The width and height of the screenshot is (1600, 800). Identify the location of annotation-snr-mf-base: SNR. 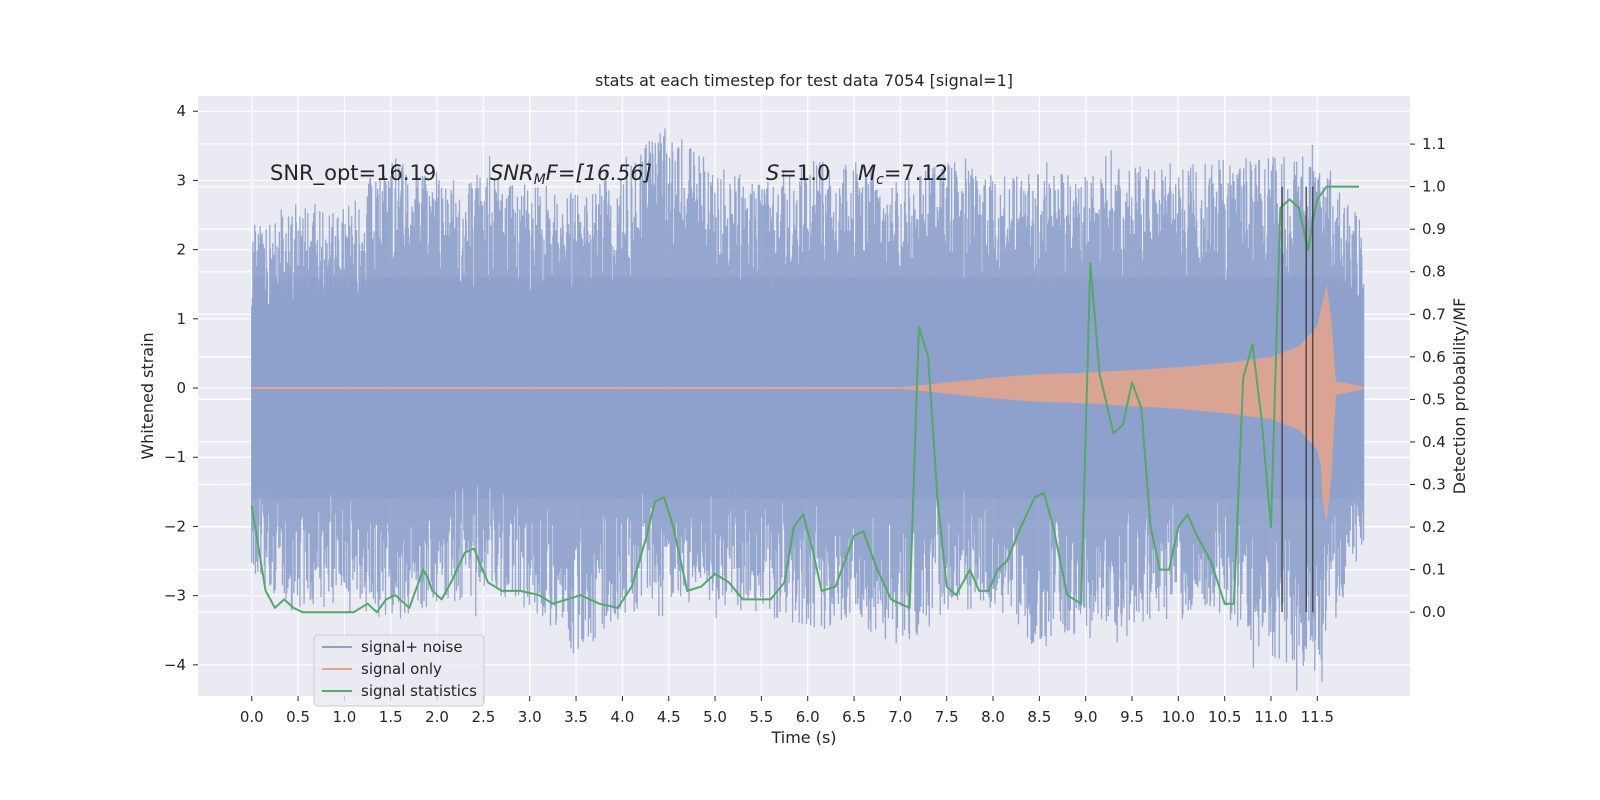
(512, 173).